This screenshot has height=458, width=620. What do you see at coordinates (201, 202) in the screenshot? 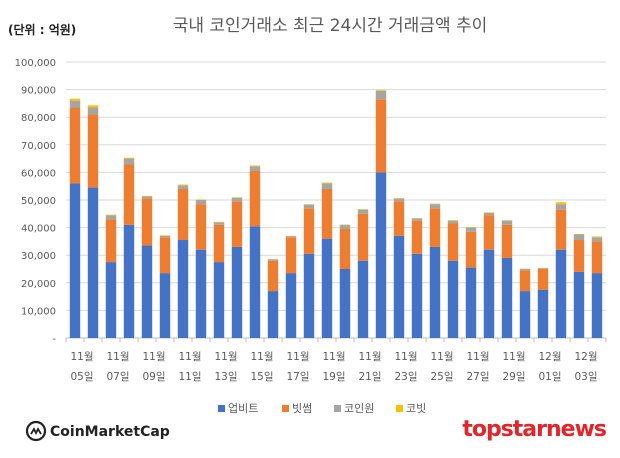
I see `bar-3-11월 12일` at bounding box center [201, 202].